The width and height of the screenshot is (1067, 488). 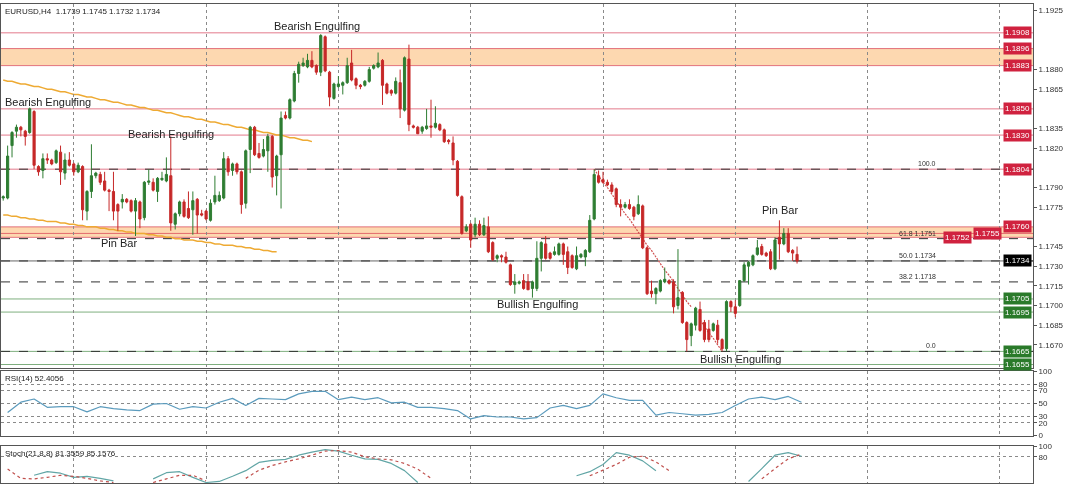 I want to click on y-tick-label: 0, so click(x=1041, y=436).